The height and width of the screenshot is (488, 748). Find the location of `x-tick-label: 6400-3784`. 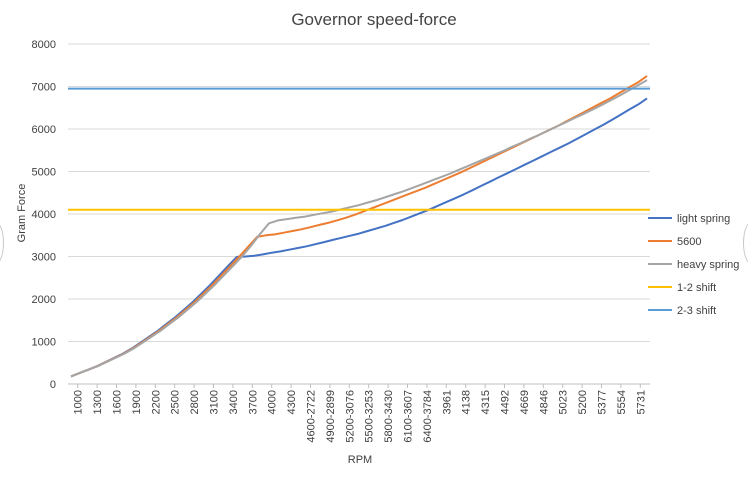

x-tick-label: 6400-3784 is located at coordinates (428, 416).